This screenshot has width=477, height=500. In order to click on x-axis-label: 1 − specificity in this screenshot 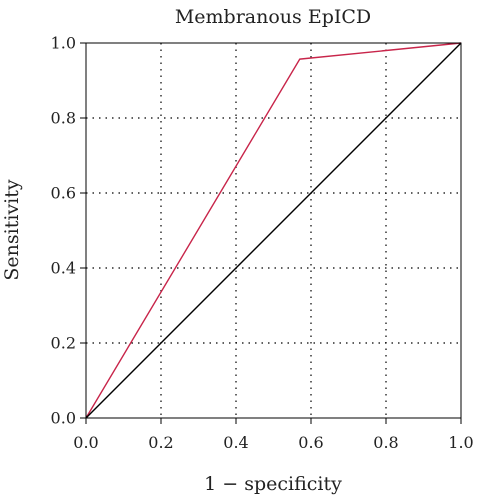, I will do `click(273, 484)`.